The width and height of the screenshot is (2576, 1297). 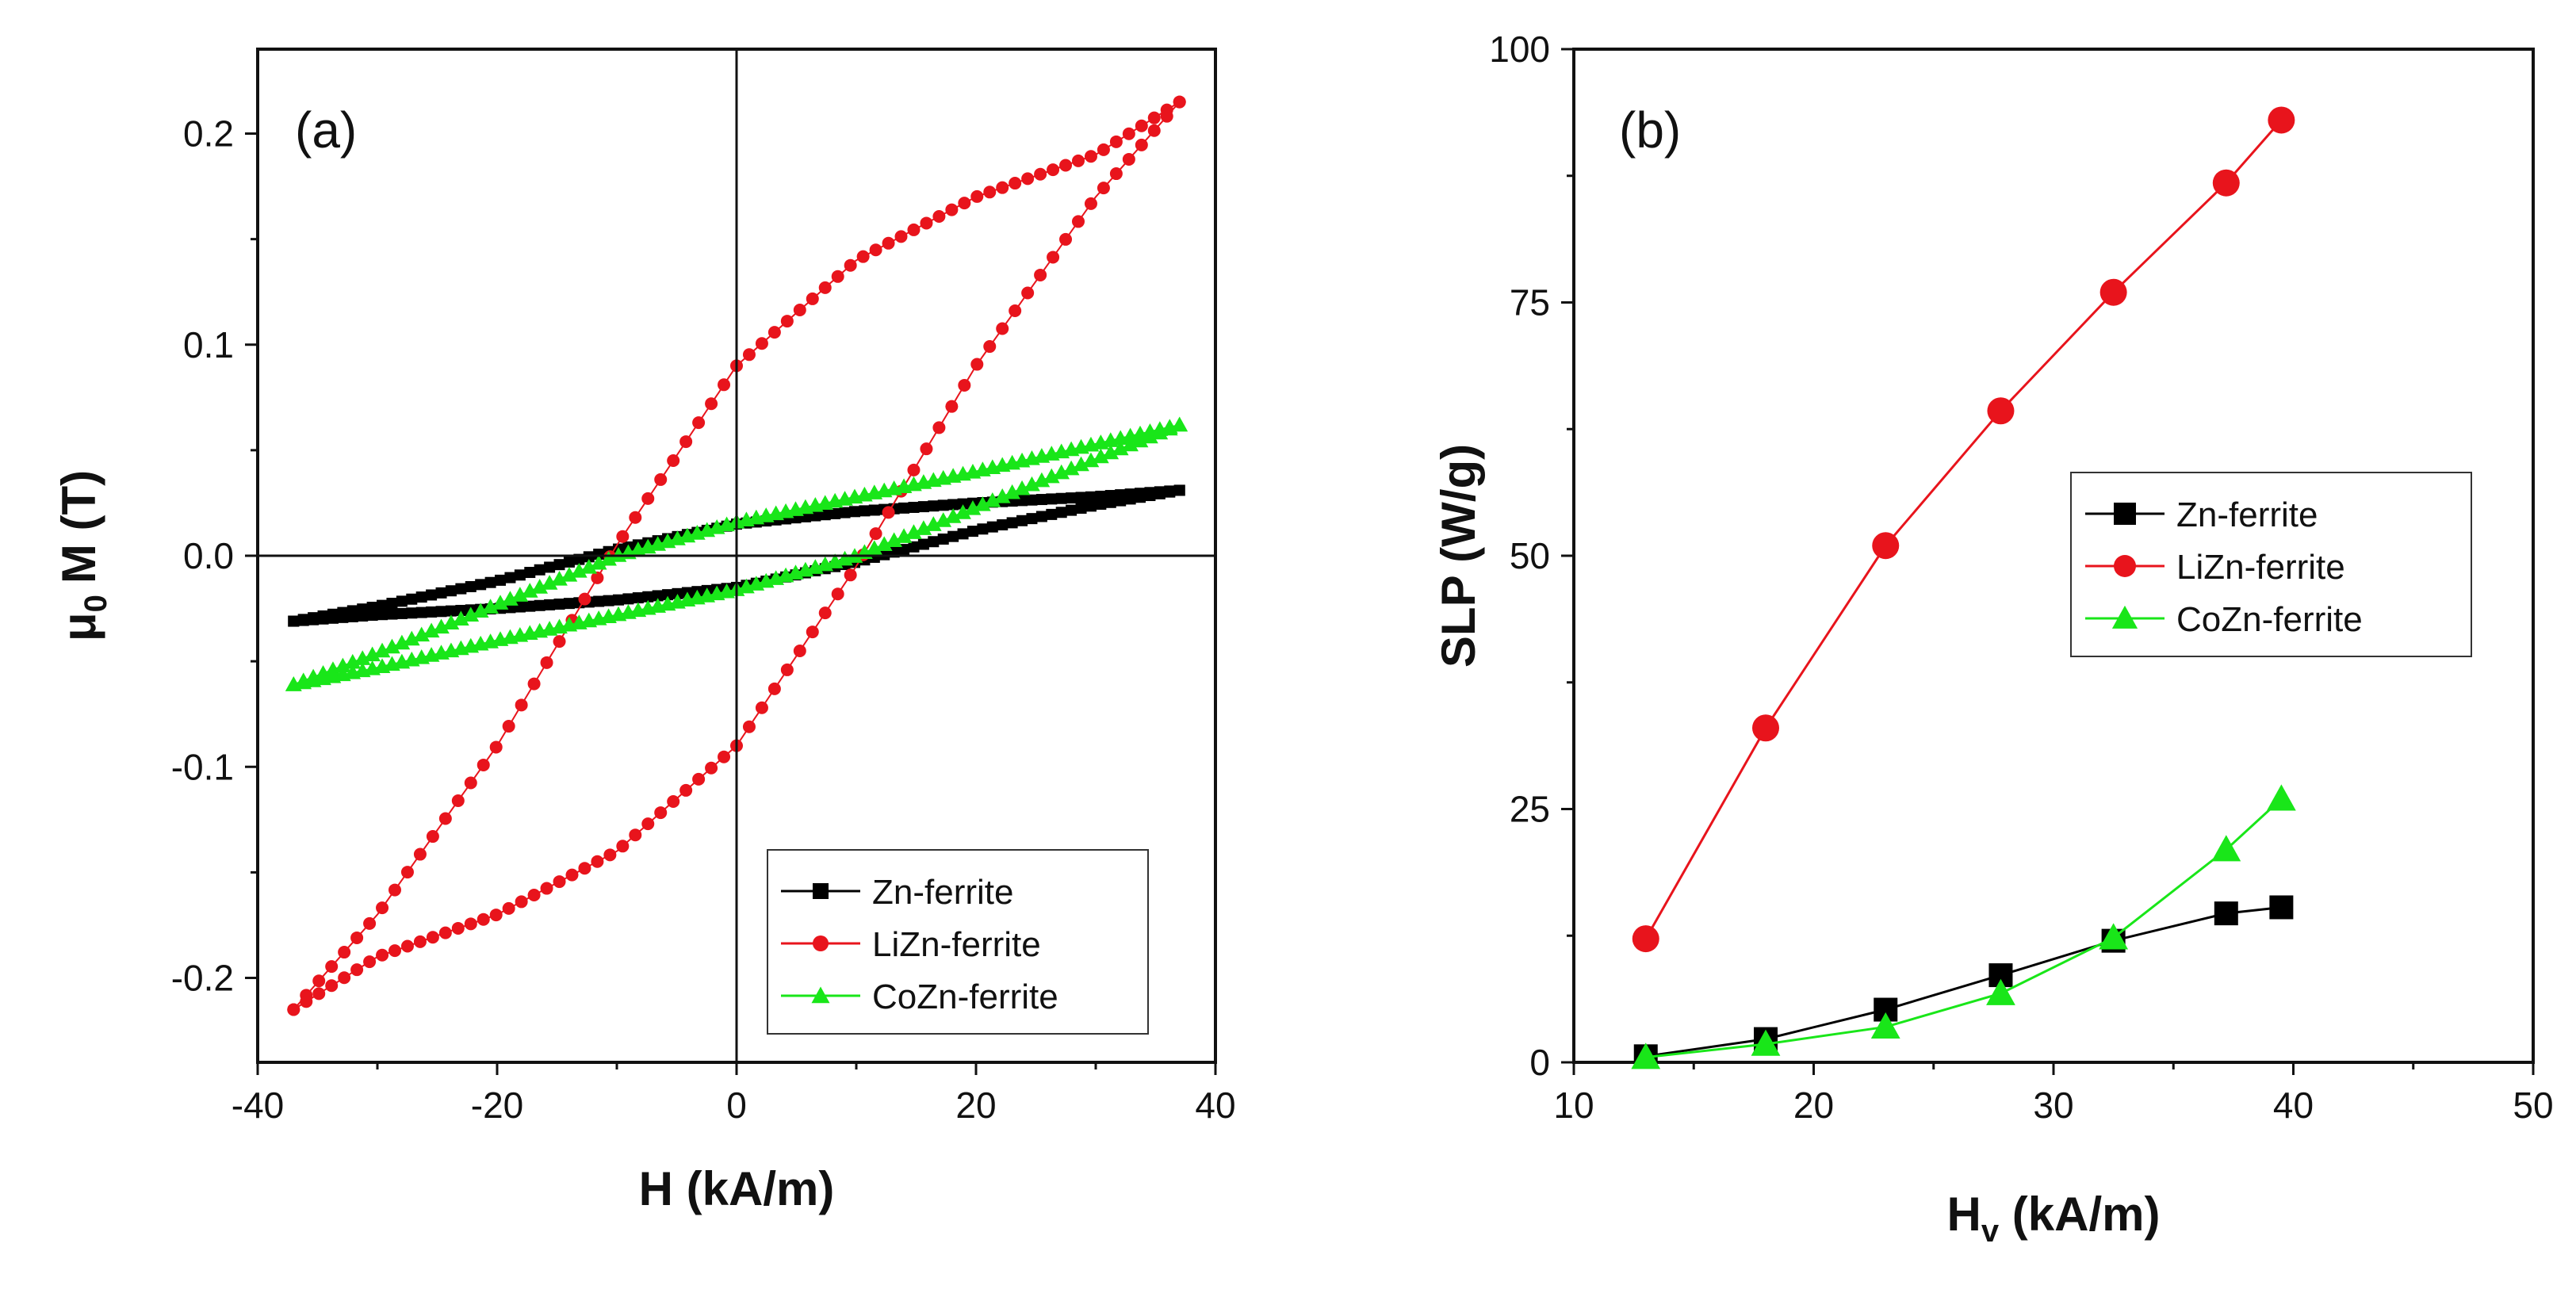 What do you see at coordinates (2053, 1105) in the screenshot?
I see `panel-b-x-tick-label: 30` at bounding box center [2053, 1105].